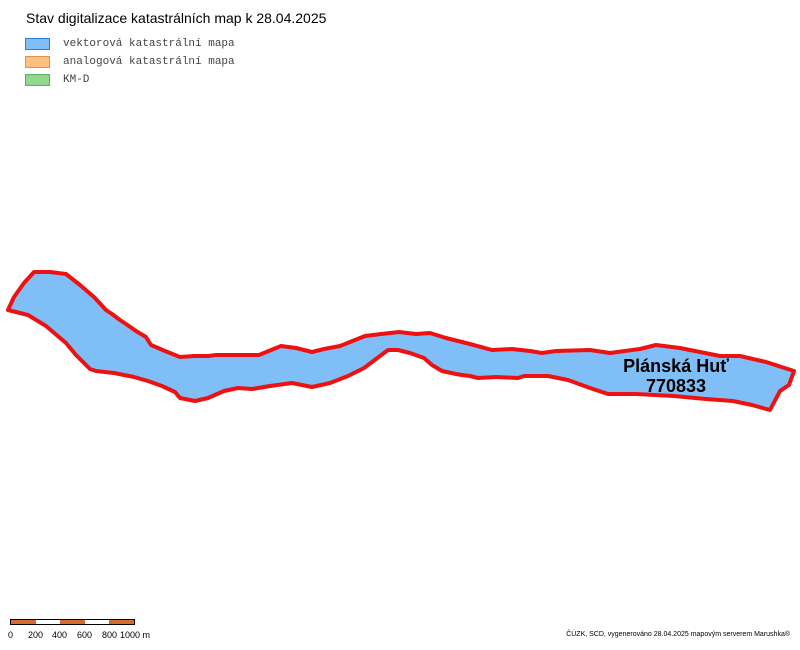 This screenshot has width=800, height=650. Describe the element at coordinates (676, 386) in the screenshot. I see `parcel-code-label: 770833` at that location.